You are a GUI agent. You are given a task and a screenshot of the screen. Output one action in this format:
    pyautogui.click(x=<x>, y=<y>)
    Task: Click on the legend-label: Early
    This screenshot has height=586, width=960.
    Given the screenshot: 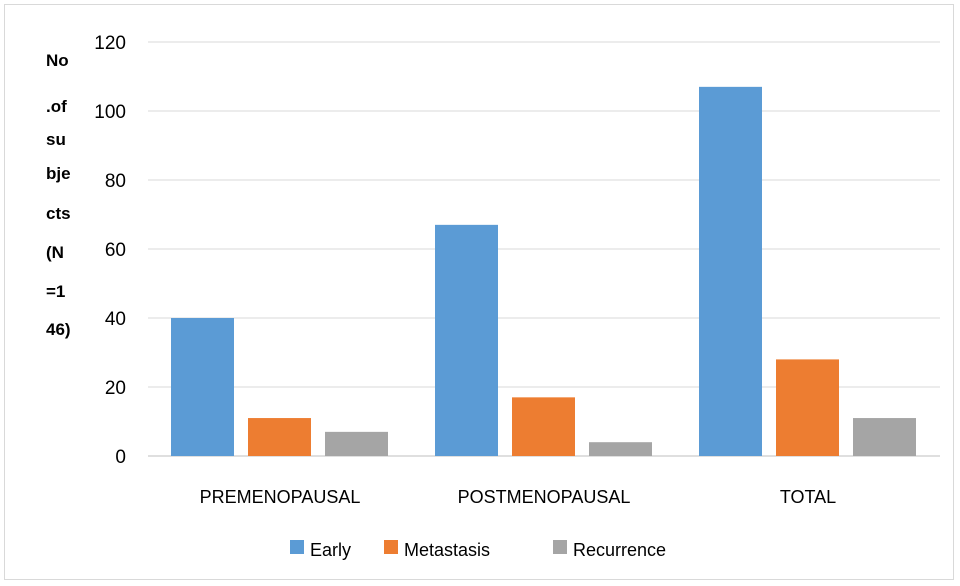 What is the action you would take?
    pyautogui.click(x=330, y=550)
    